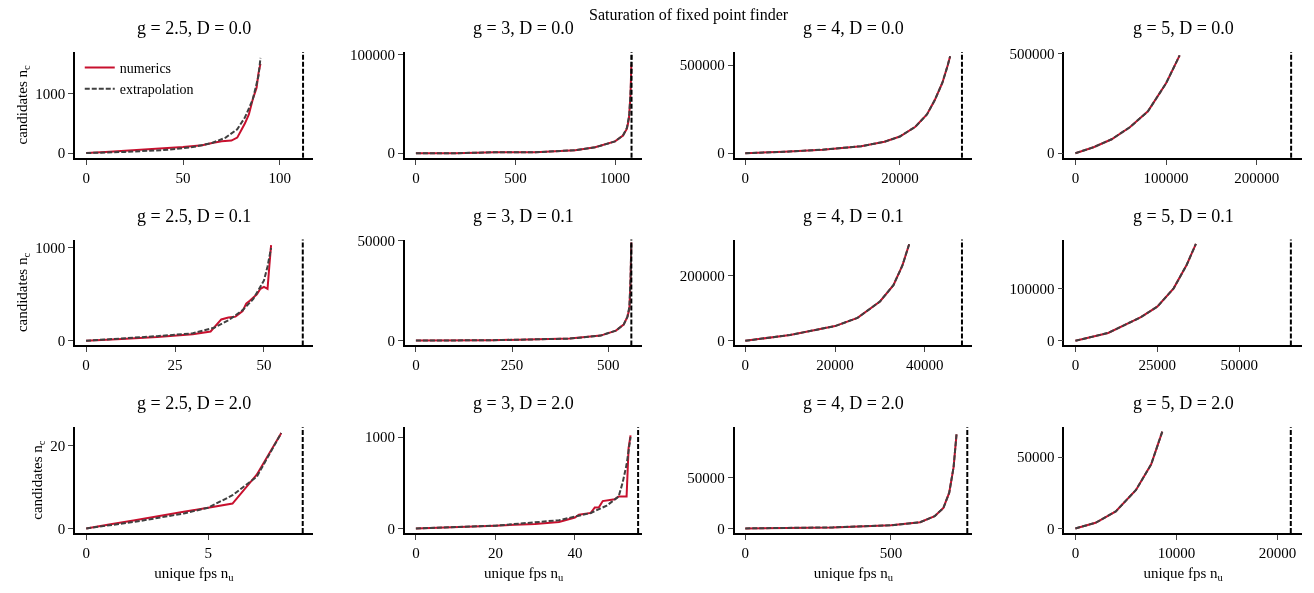 This screenshot has width=1314, height=593. What do you see at coordinates (1257, 177) in the screenshot?
I see `x-tick-label: 200000` at bounding box center [1257, 177].